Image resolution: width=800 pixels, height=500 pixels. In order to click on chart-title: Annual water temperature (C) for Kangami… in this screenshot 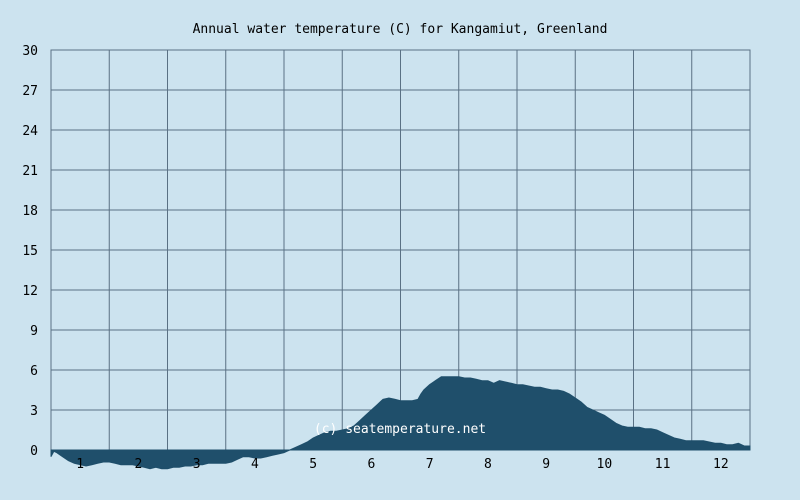, I will do `click(400, 29)`.